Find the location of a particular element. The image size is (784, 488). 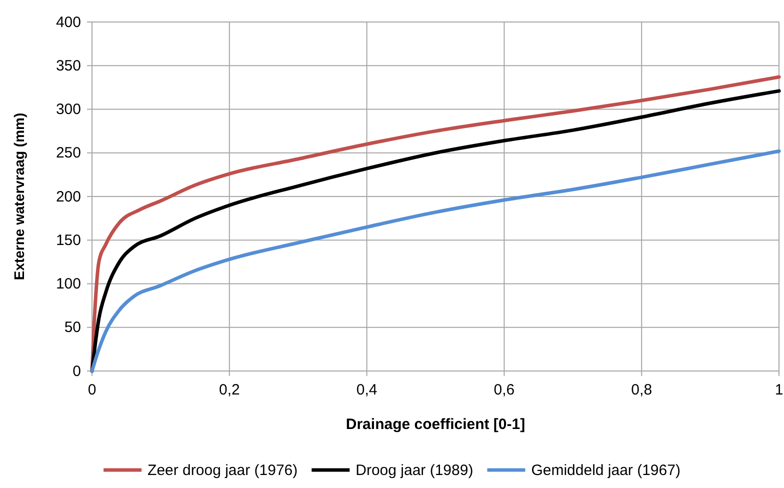

legend-label: Zeer droog jaar (1976) is located at coordinates (223, 470).